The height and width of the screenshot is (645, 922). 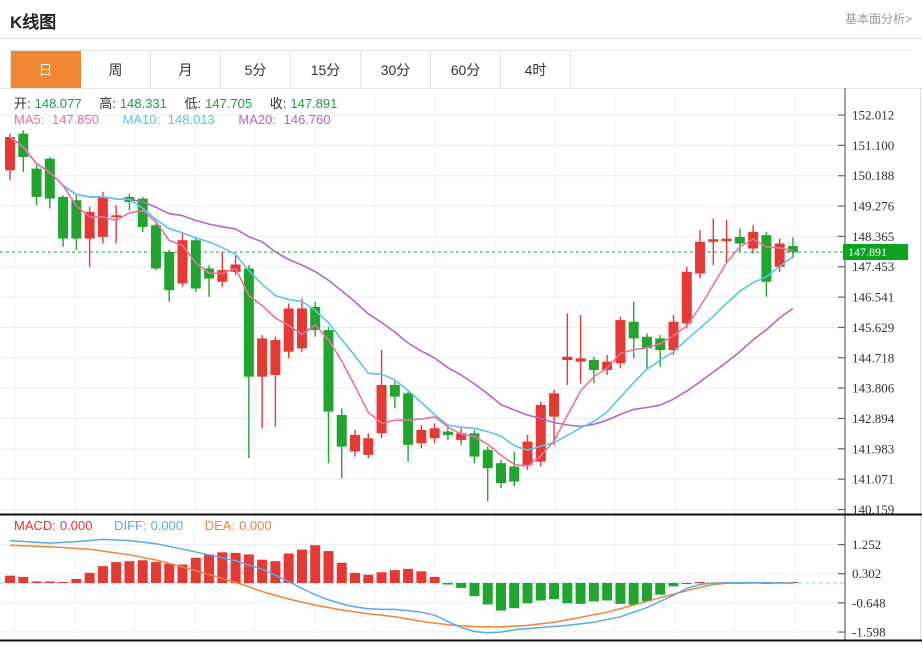 What do you see at coordinates (873, 297) in the screenshot?
I see `y-axis-label: 146.541` at bounding box center [873, 297].